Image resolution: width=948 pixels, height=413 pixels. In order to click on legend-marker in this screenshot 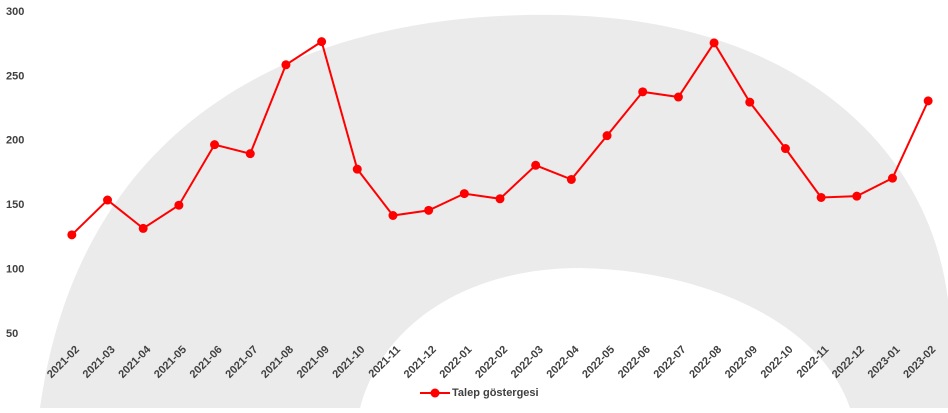, I will do `click(435, 393)`.